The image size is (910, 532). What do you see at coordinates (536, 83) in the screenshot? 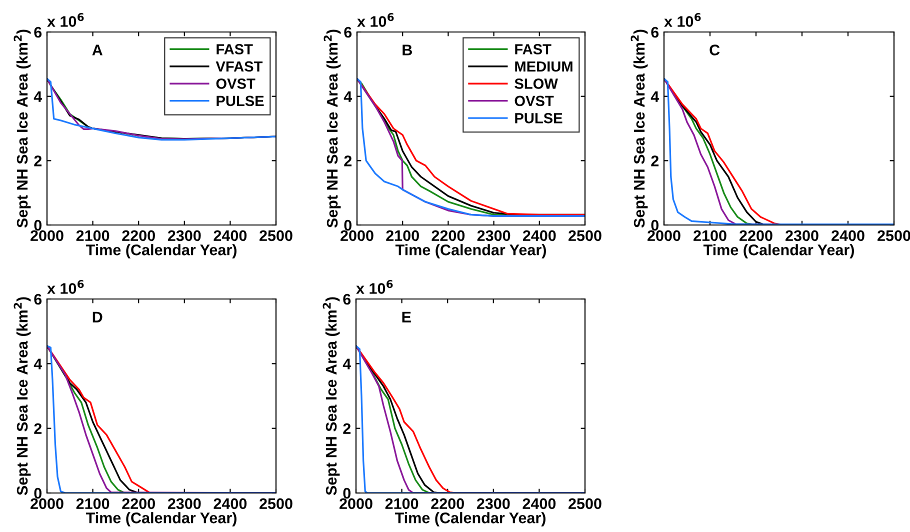
I see `legend-label: SLOW` at bounding box center [536, 83].